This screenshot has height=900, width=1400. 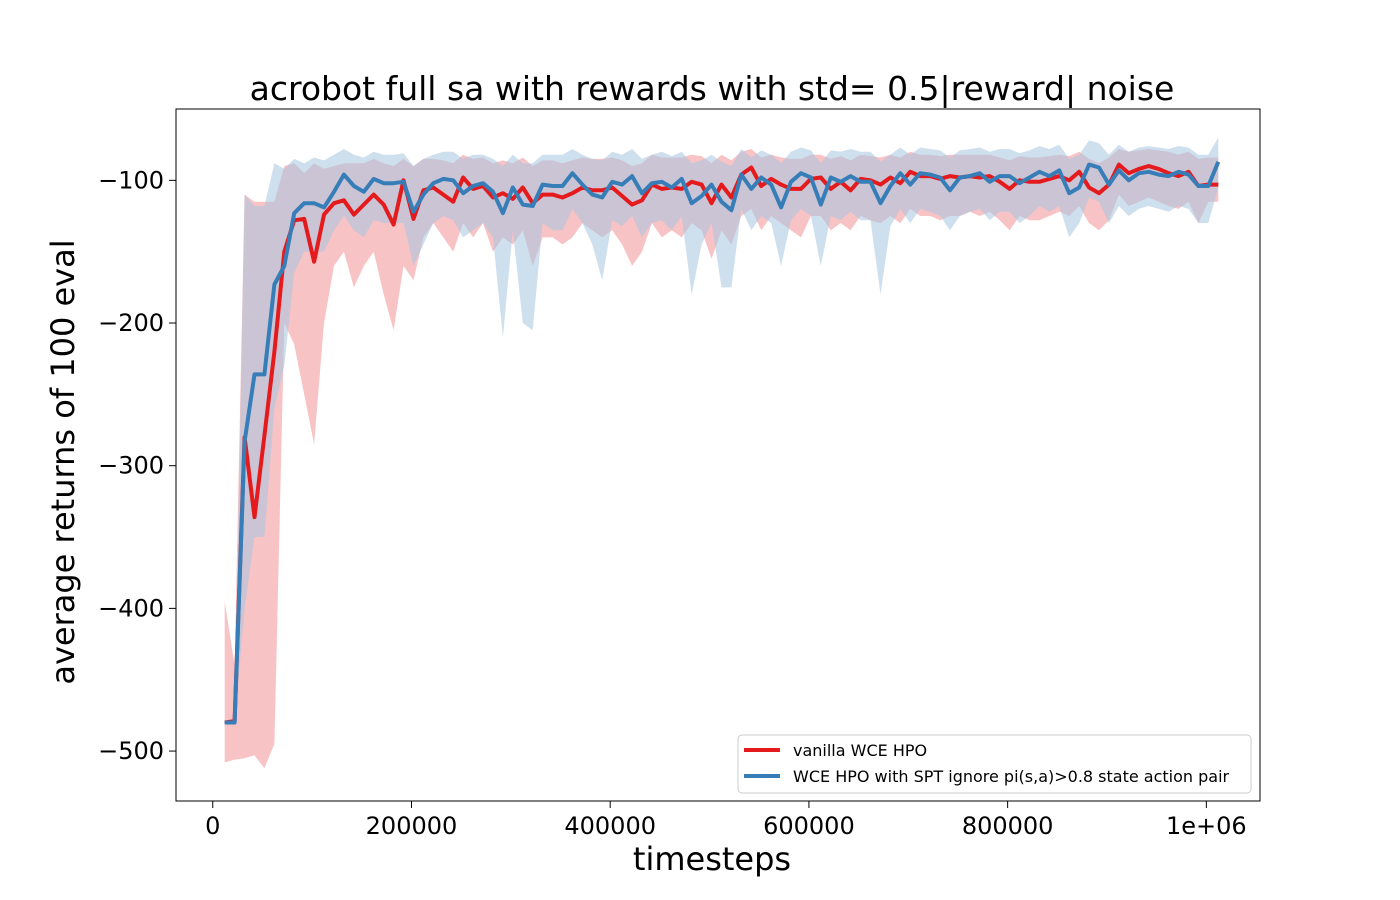 What do you see at coordinates (712, 859) in the screenshot?
I see `x-axis-label: timesteps` at bounding box center [712, 859].